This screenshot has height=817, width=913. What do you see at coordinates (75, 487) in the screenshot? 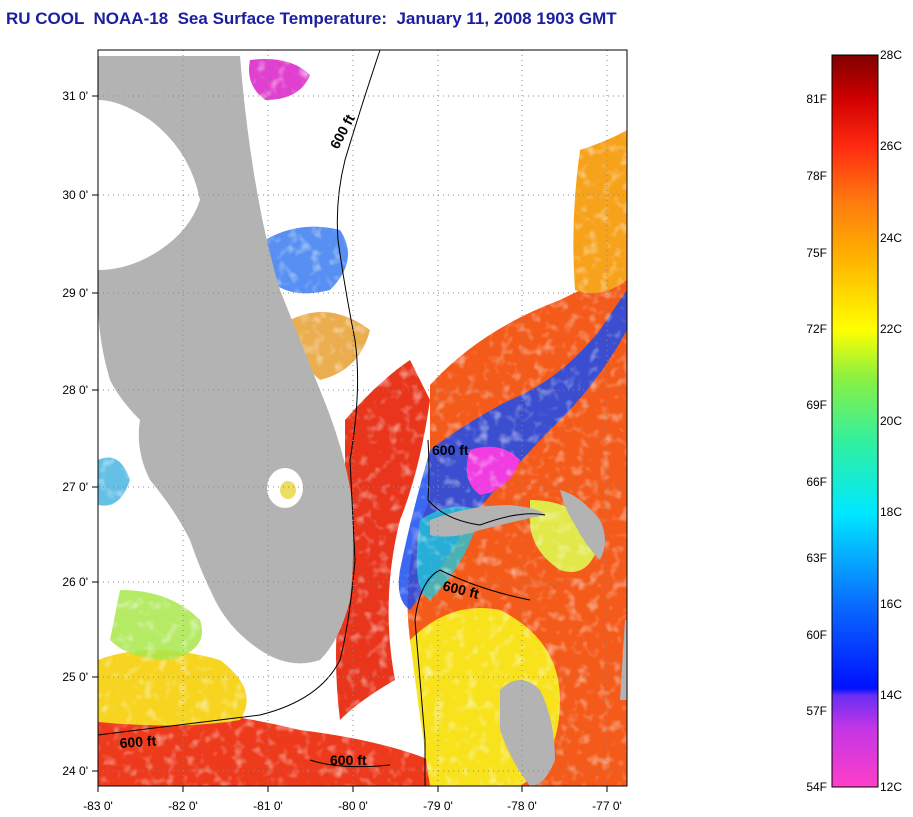
I see `lat-label: 27 0'` at bounding box center [75, 487].